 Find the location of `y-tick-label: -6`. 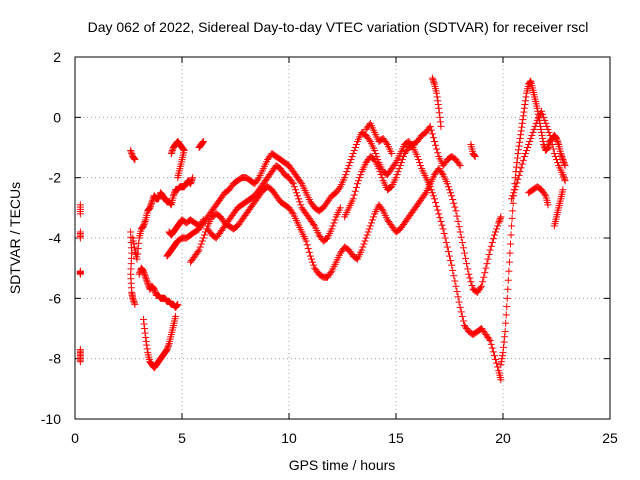

y-tick-label: -6 is located at coordinates (55, 298).